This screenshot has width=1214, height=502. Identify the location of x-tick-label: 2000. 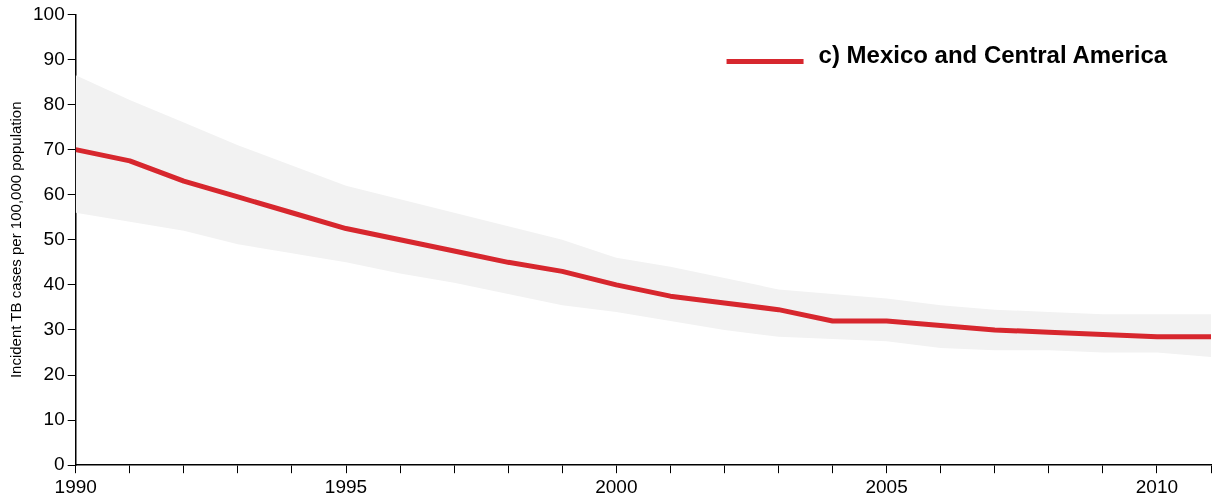
(616, 486).